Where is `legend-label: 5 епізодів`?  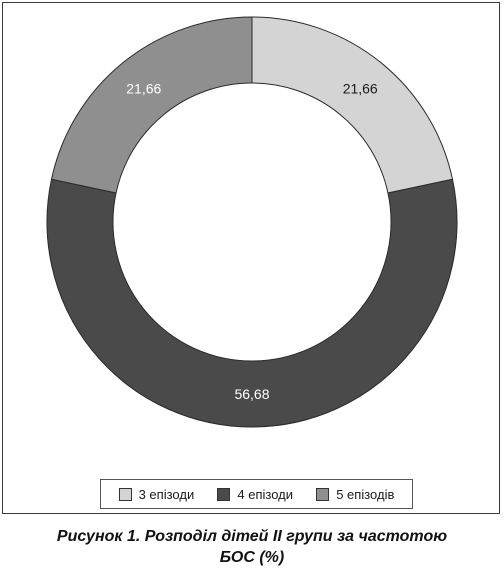
legend-label: 5 епізодів is located at coordinates (365, 494).